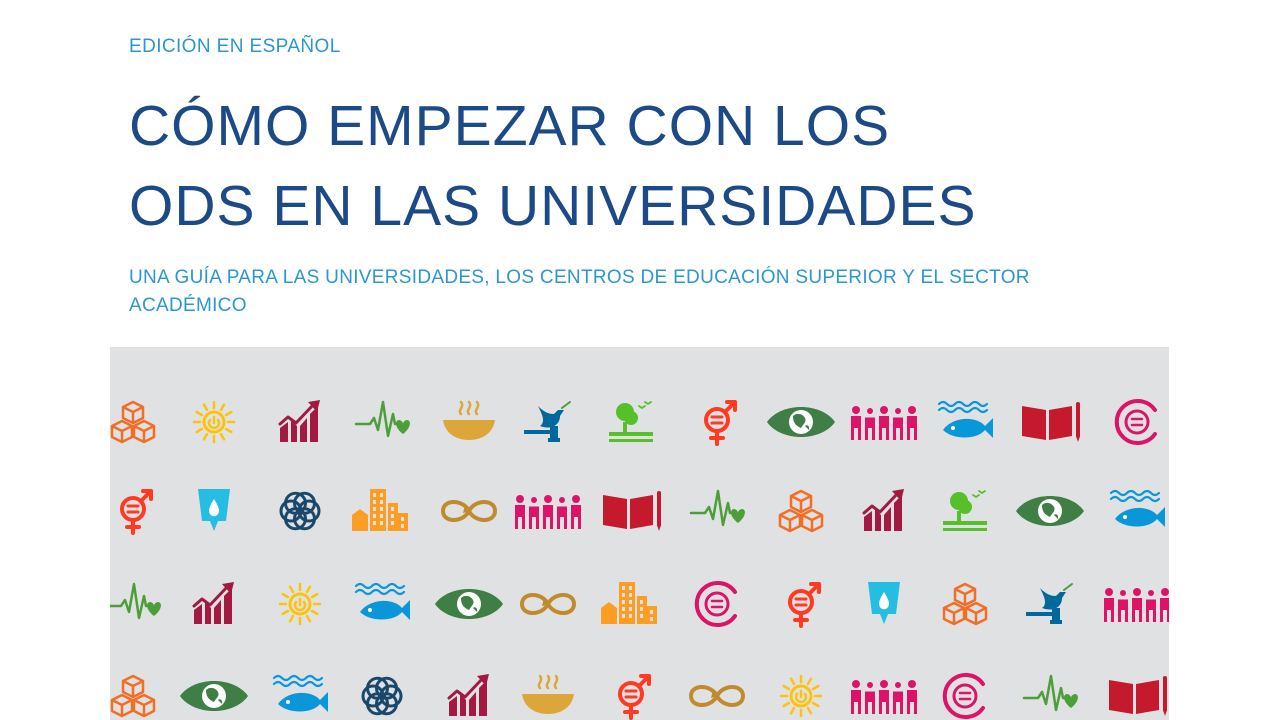  Describe the element at coordinates (510, 126) in the screenshot. I see `title-line-1: CÓMO EMPEZAR CON LOS` at that location.